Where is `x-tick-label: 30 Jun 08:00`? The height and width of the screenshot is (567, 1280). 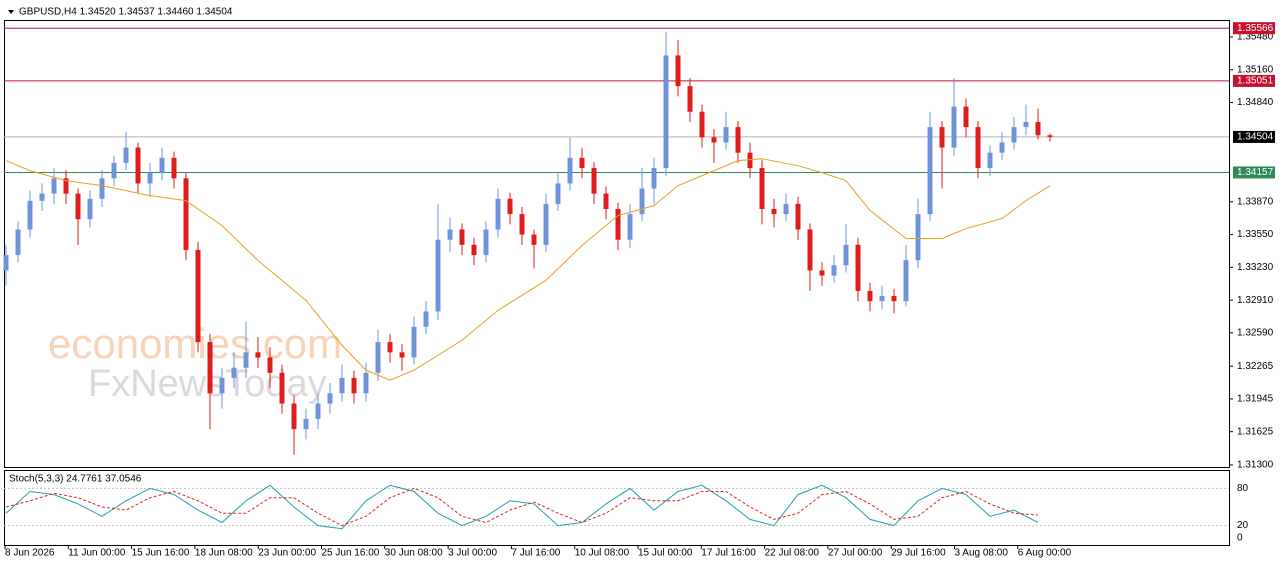
x-tick-label: 30 Jun 08:00 is located at coordinates (414, 553).